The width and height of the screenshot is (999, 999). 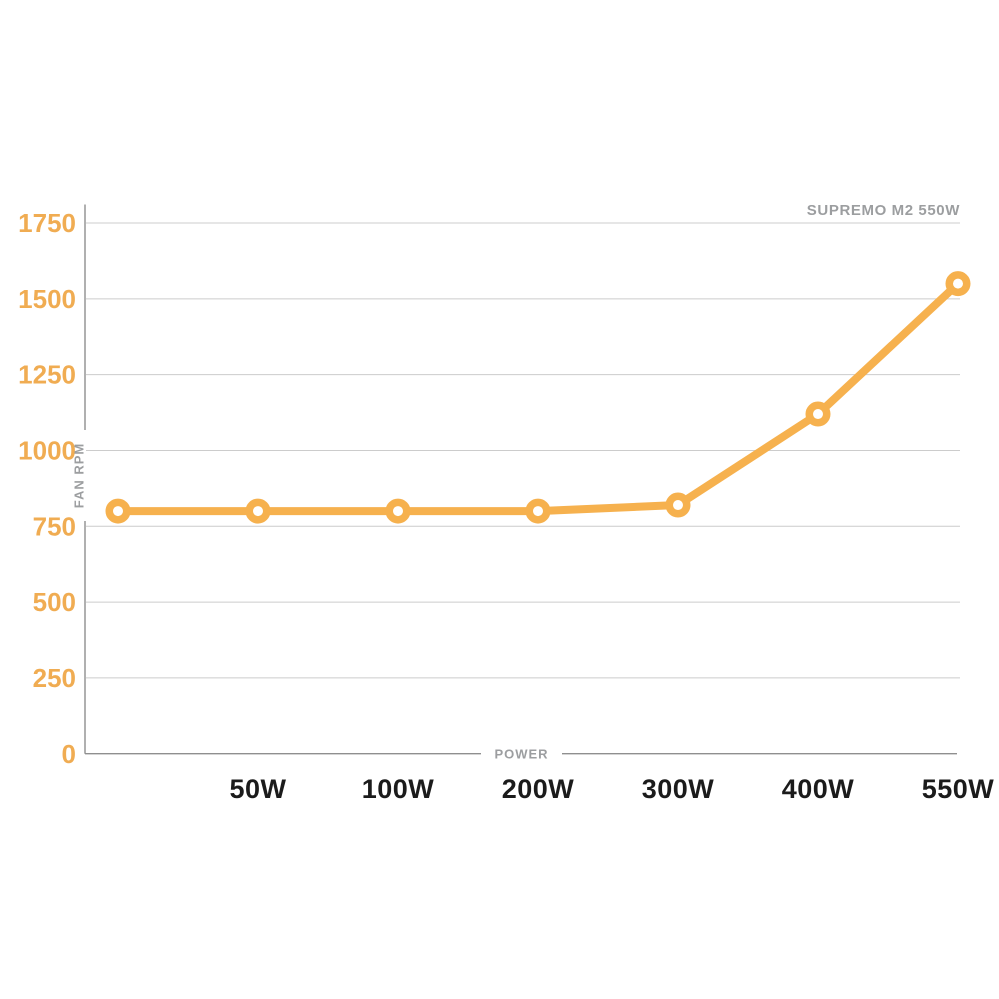 What do you see at coordinates (47, 451) in the screenshot?
I see `y-axis-tick-label: 1000` at bounding box center [47, 451].